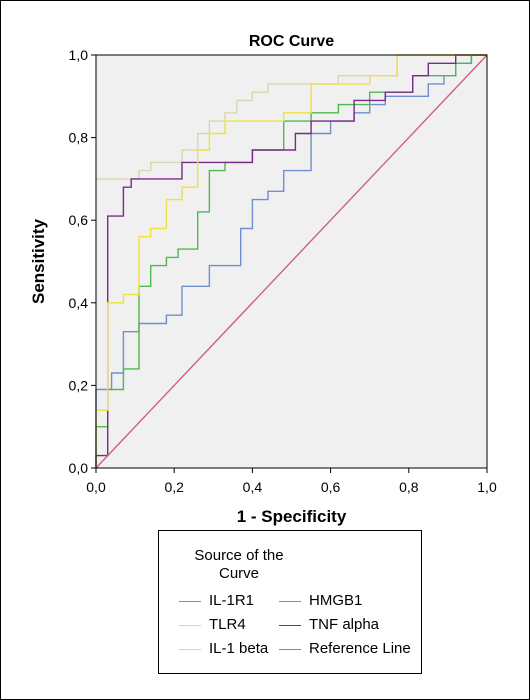  What do you see at coordinates (38, 261) in the screenshot?
I see `y-axis-title: Sensitivity` at bounding box center [38, 261].